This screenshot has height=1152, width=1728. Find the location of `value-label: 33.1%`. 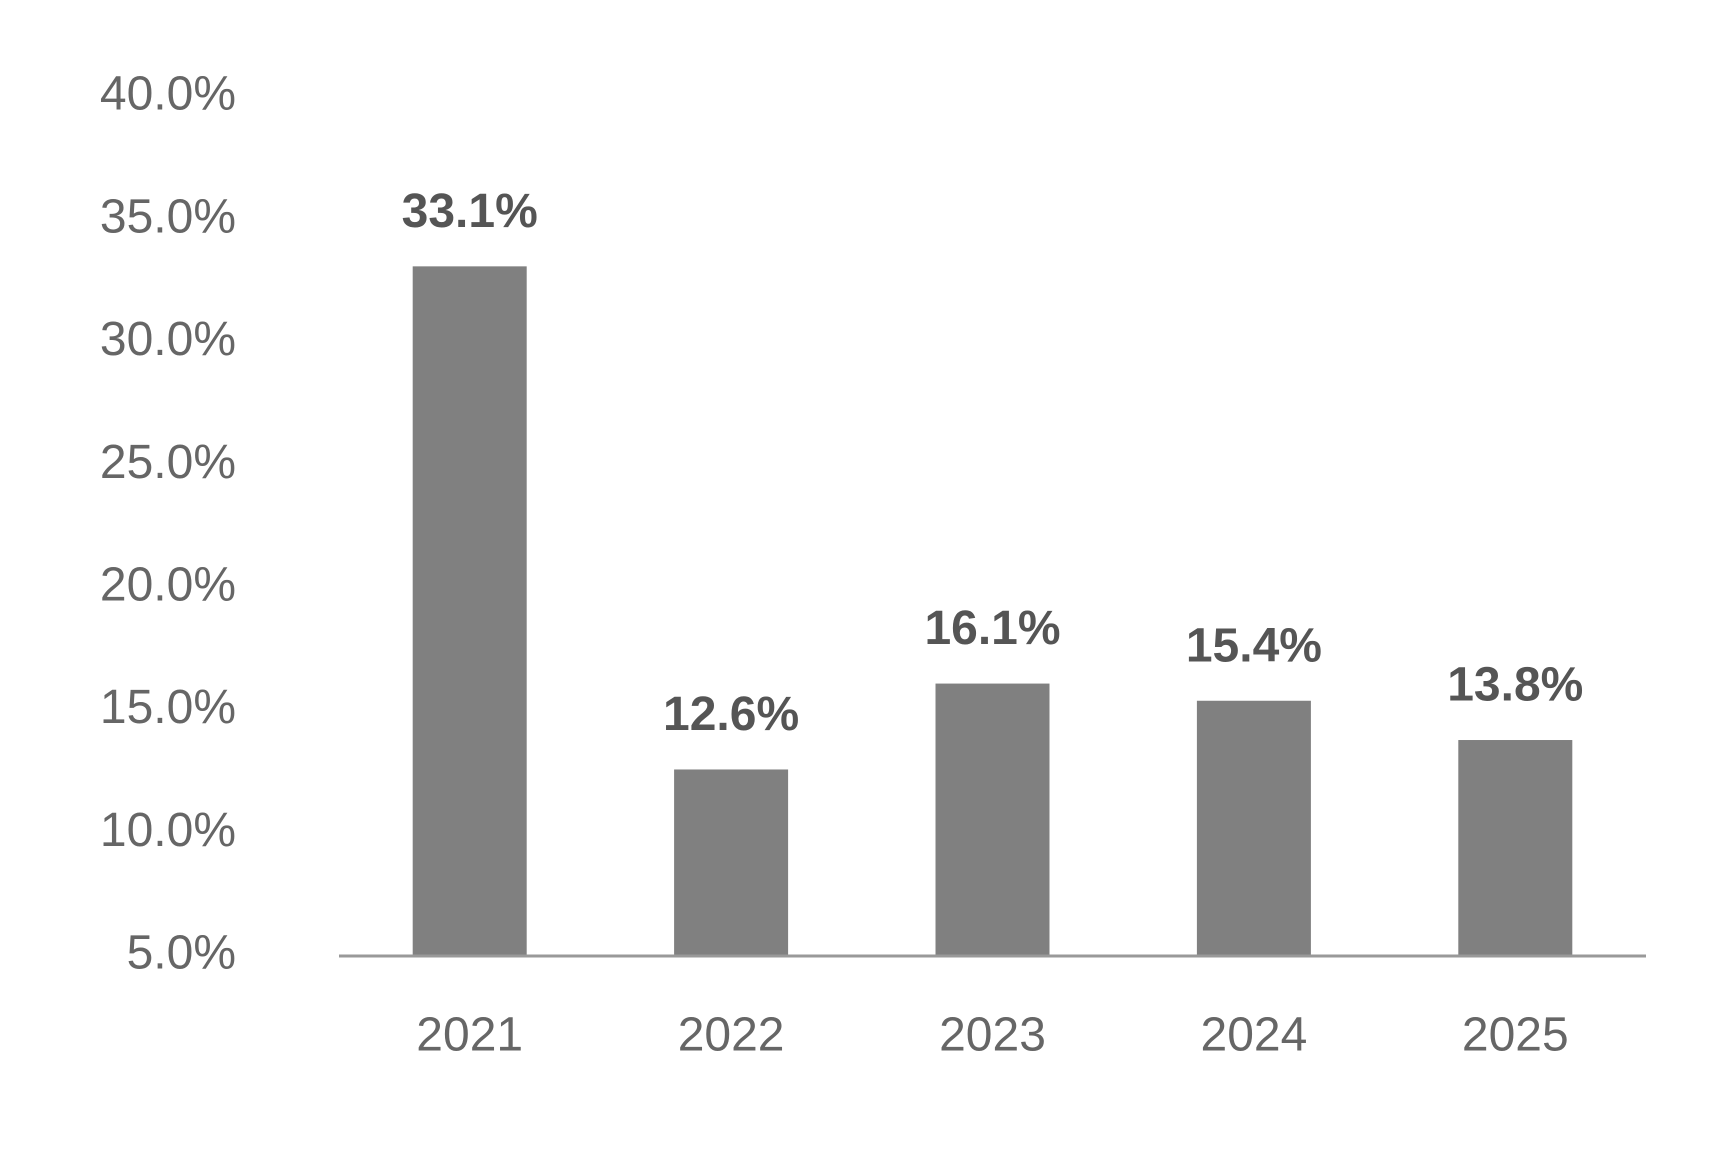

value-label: 33.1% is located at coordinates (470, 211).